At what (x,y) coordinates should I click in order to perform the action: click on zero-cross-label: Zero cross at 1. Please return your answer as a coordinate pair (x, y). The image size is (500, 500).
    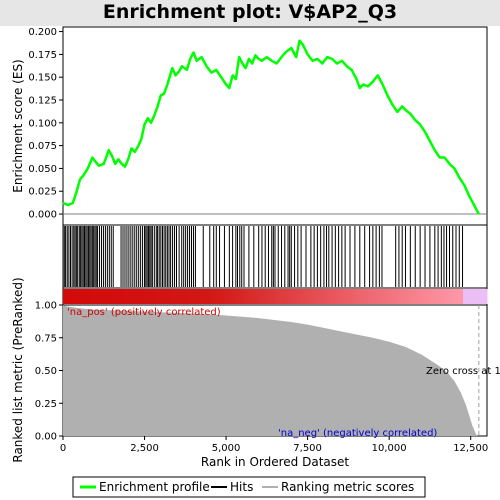
    Looking at the image, I should click on (463, 371).